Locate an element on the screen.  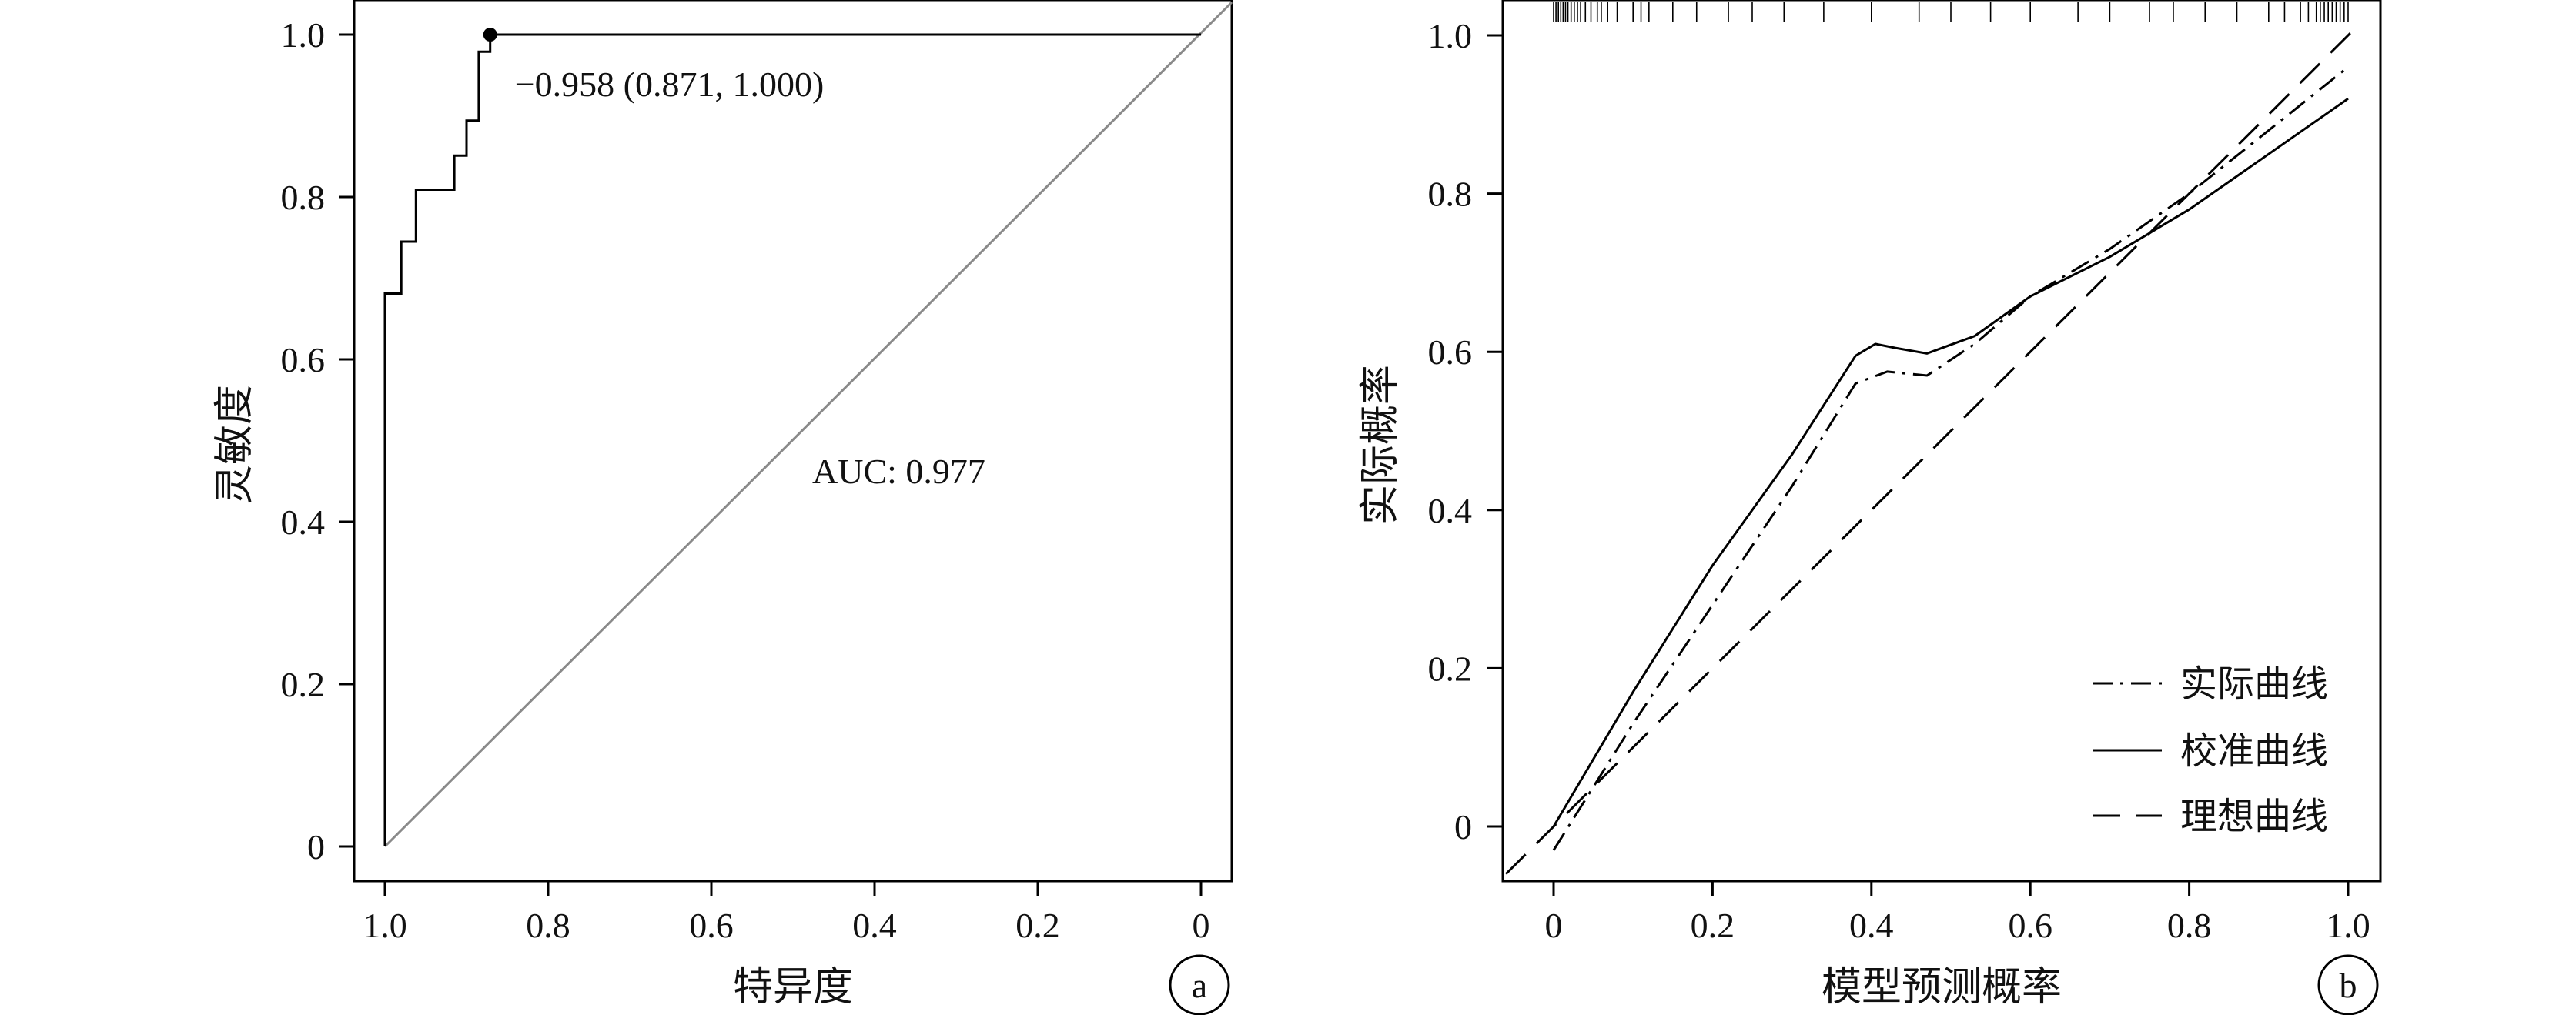
panel-a-x-tick-label: 0 is located at coordinates (1201, 925).